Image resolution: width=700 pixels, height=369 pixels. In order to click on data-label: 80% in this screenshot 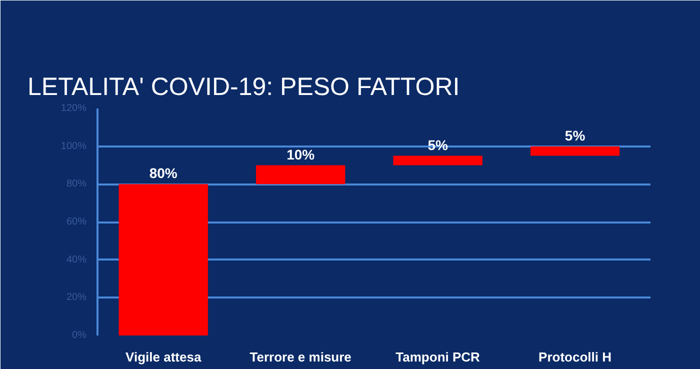, I will do `click(163, 173)`.